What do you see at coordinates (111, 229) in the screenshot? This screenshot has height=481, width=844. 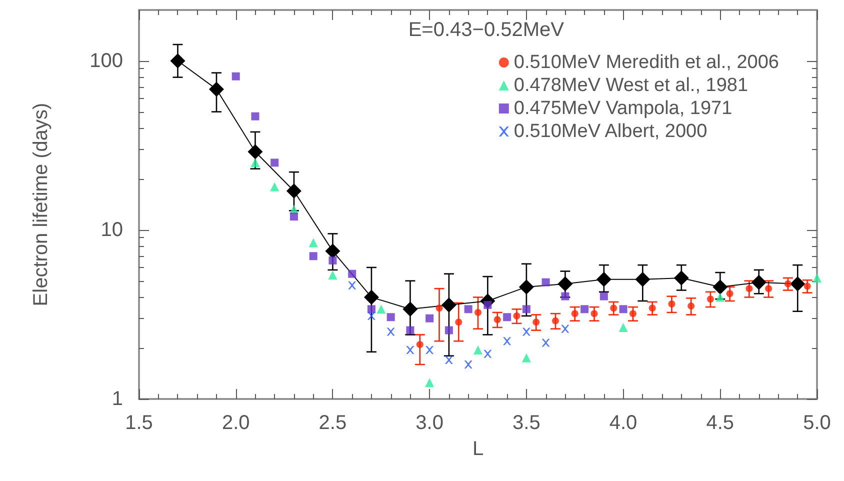 I see `y-tick-label: 10` at bounding box center [111, 229].